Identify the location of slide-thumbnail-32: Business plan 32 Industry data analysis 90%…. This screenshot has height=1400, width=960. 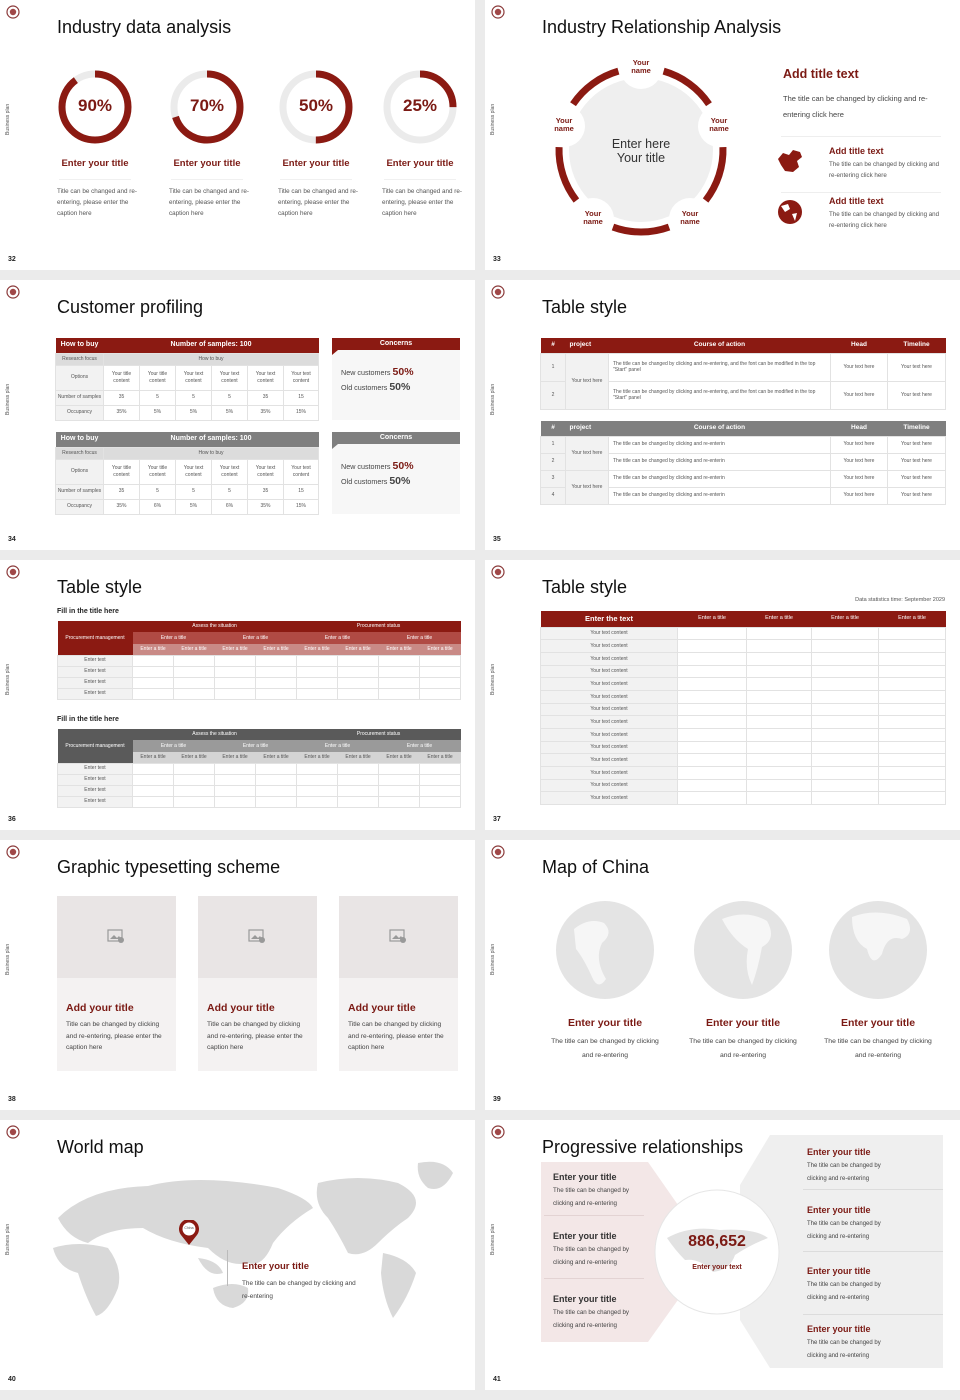
(237, 135).